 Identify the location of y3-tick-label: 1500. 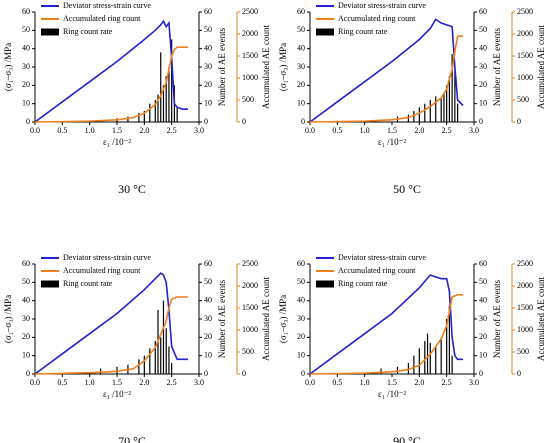
(250, 55).